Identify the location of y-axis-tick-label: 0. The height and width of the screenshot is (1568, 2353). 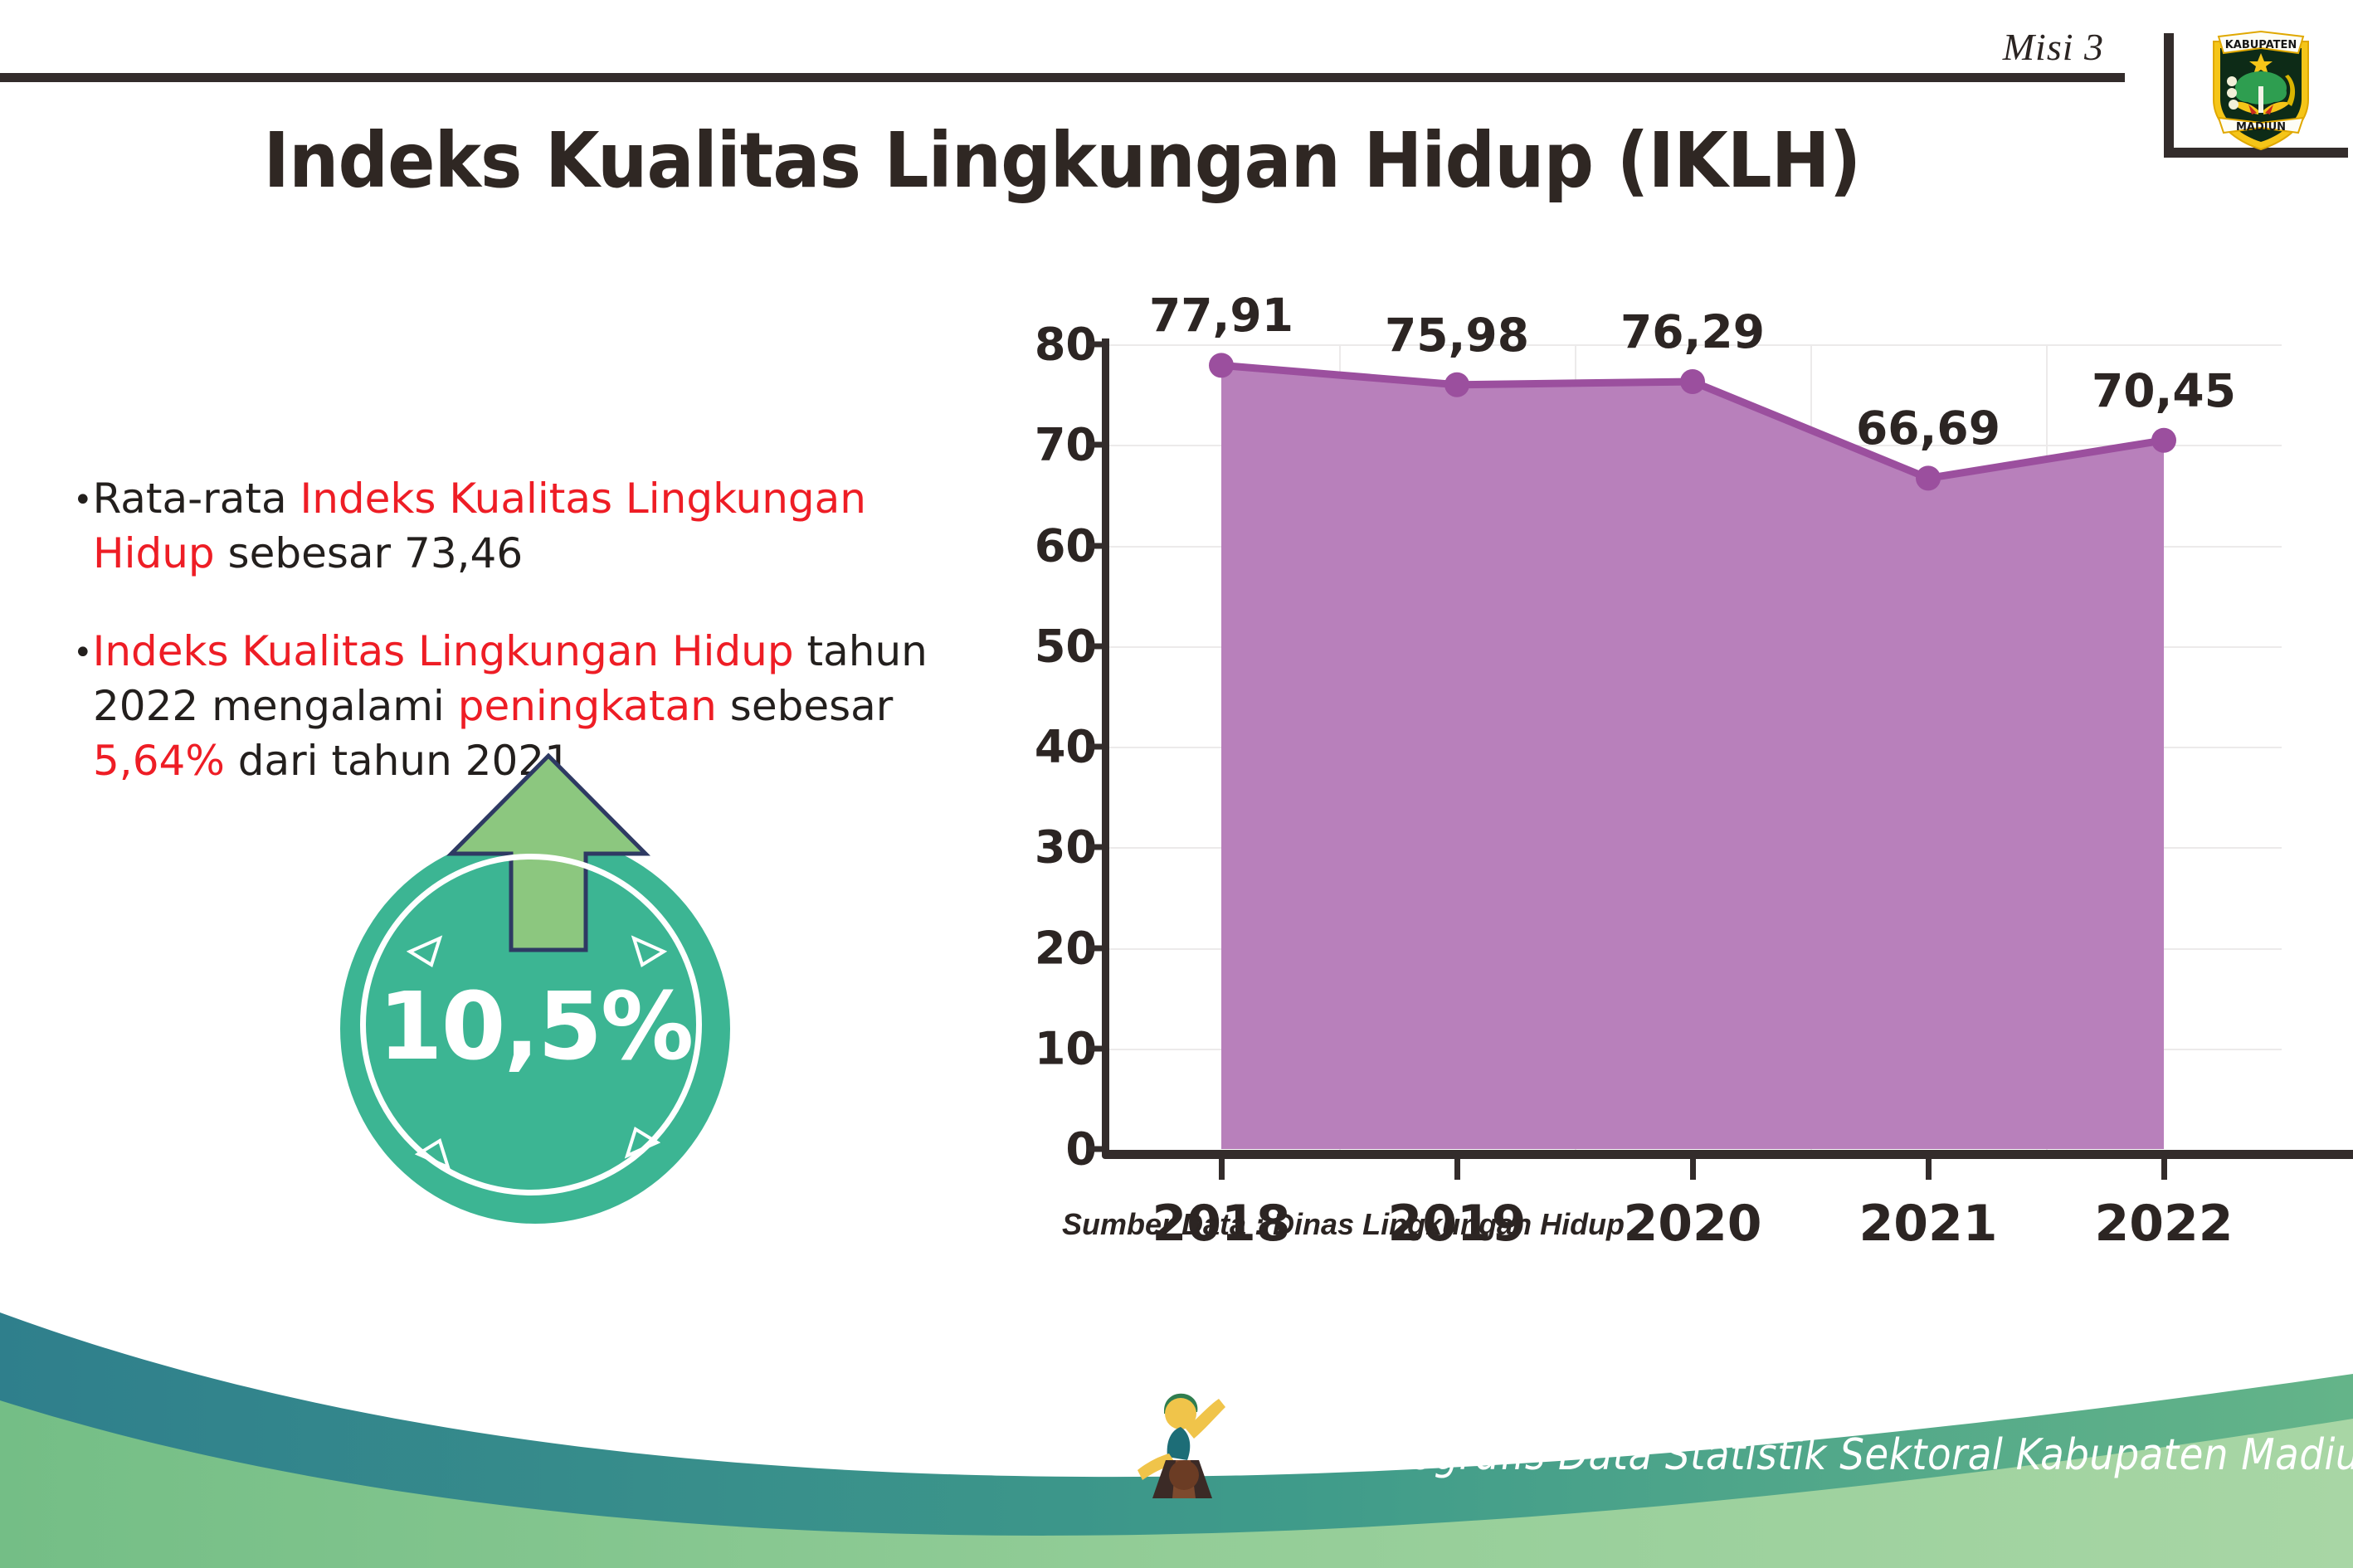
(1081, 1149).